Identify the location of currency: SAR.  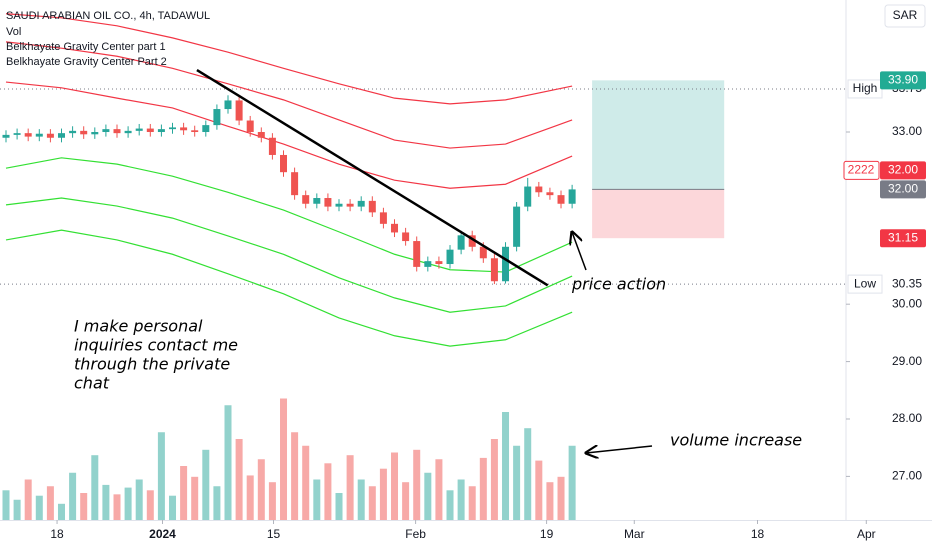
(905, 15).